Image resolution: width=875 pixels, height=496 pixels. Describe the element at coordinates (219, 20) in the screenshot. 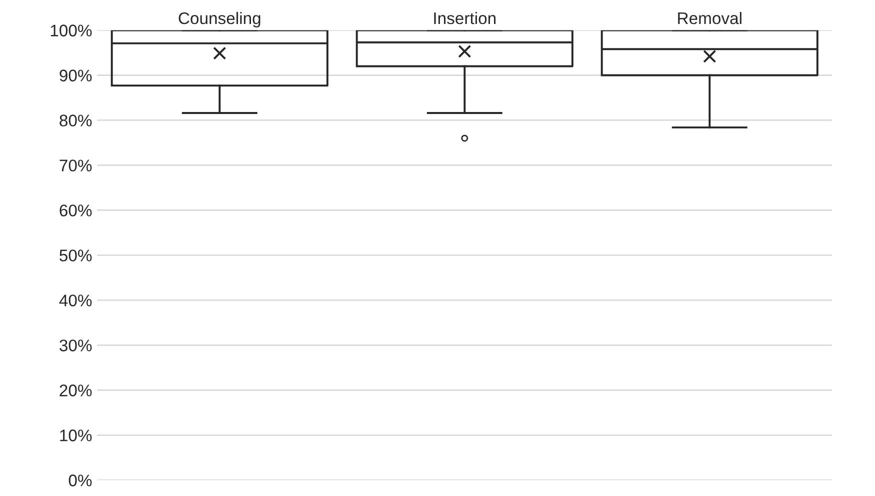

I see `x-tick-label: Counseling` at that location.